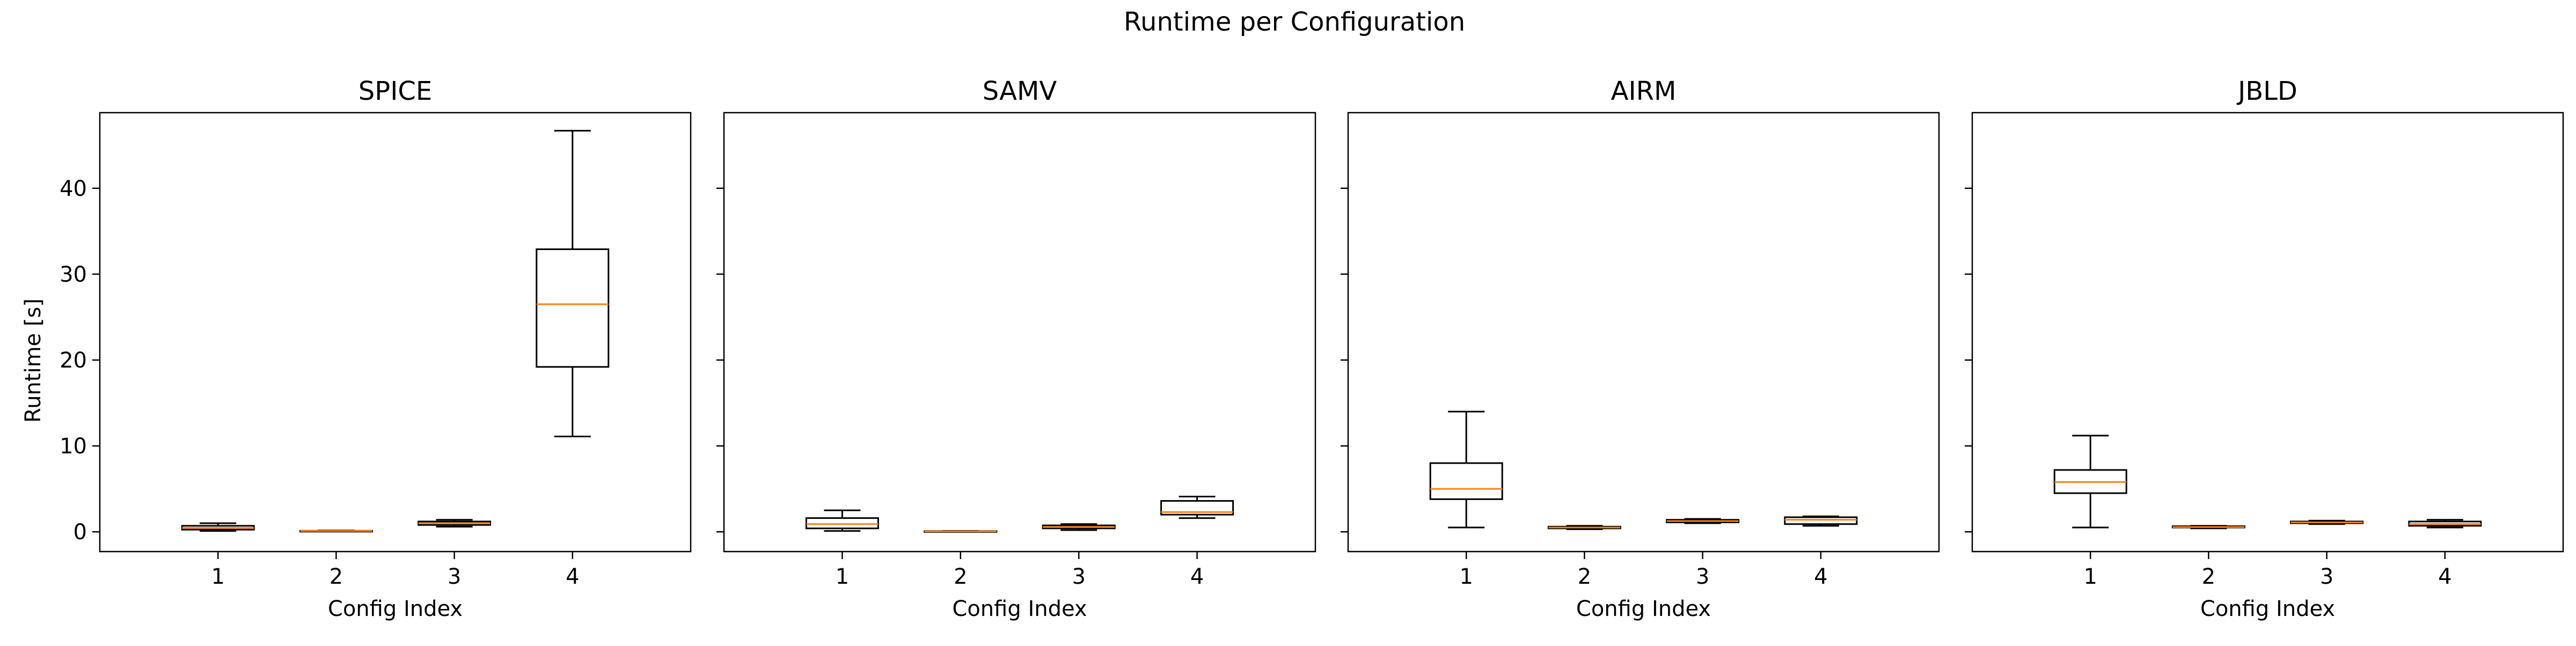  Describe the element at coordinates (1294, 22) in the screenshot. I see `figure-title: Runtime per Configuration` at that location.